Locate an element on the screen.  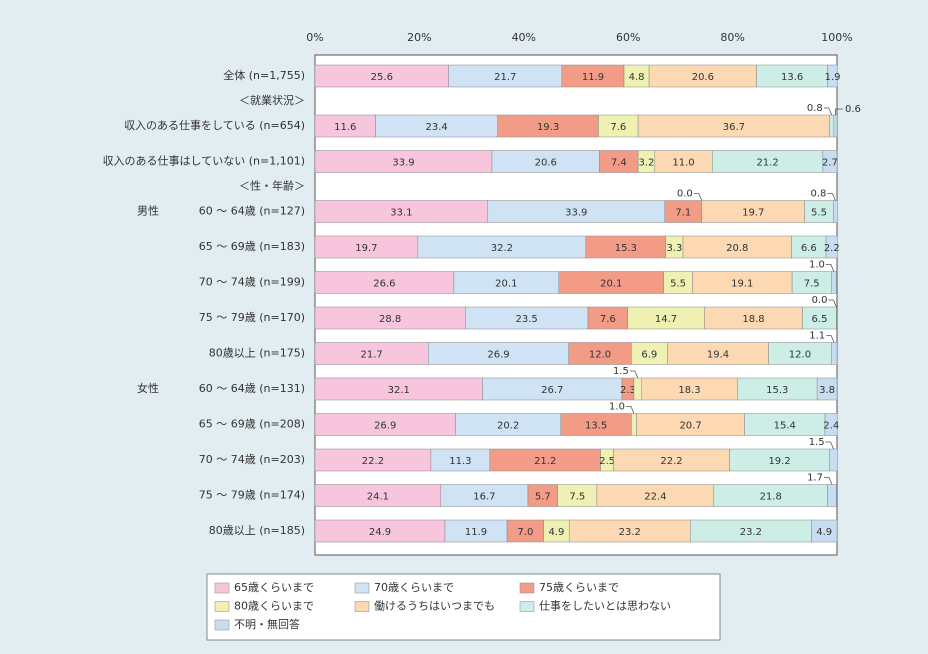
legend-box is located at coordinates (463, 607).